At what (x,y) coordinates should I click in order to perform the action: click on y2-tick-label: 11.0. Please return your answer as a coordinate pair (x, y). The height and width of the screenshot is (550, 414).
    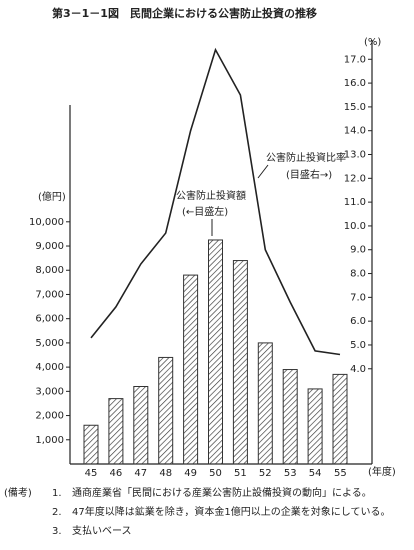
    Looking at the image, I should click on (355, 202).